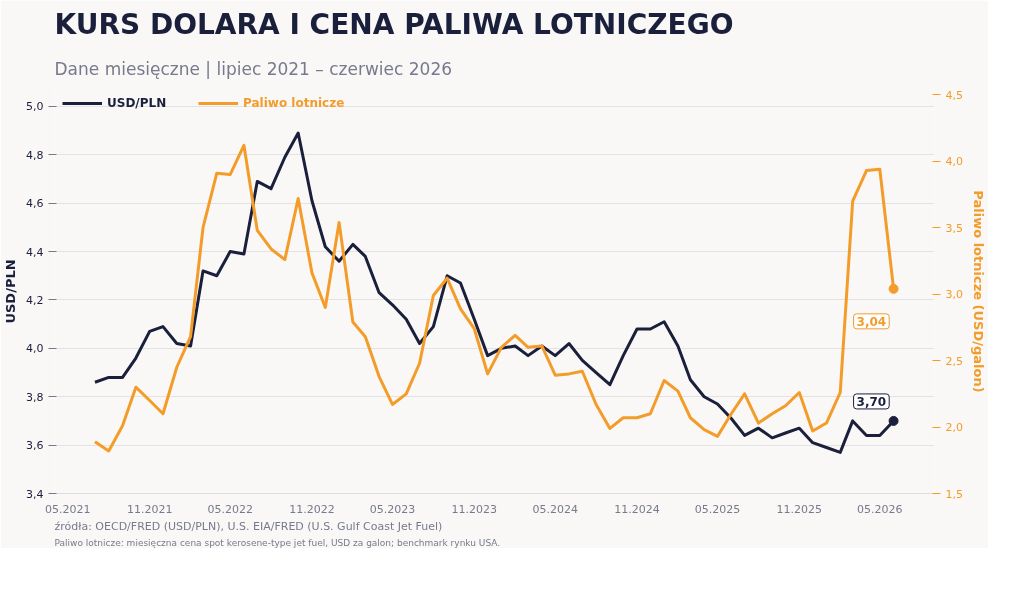  Describe the element at coordinates (35, 446) in the screenshot. I see `y-tick-label: 3,6` at that location.